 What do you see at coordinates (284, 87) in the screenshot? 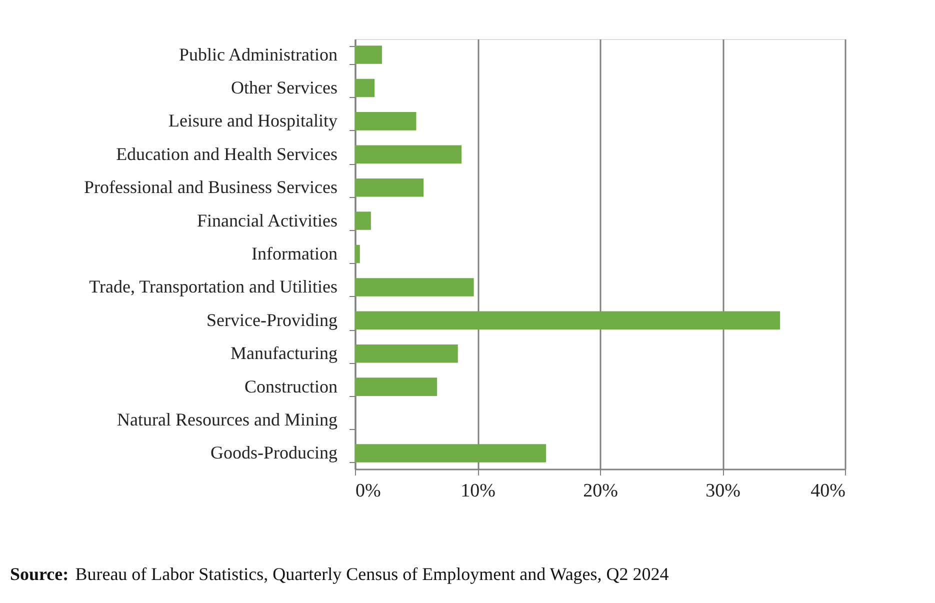
I see `y-tick-label: Other Services` at bounding box center [284, 87].